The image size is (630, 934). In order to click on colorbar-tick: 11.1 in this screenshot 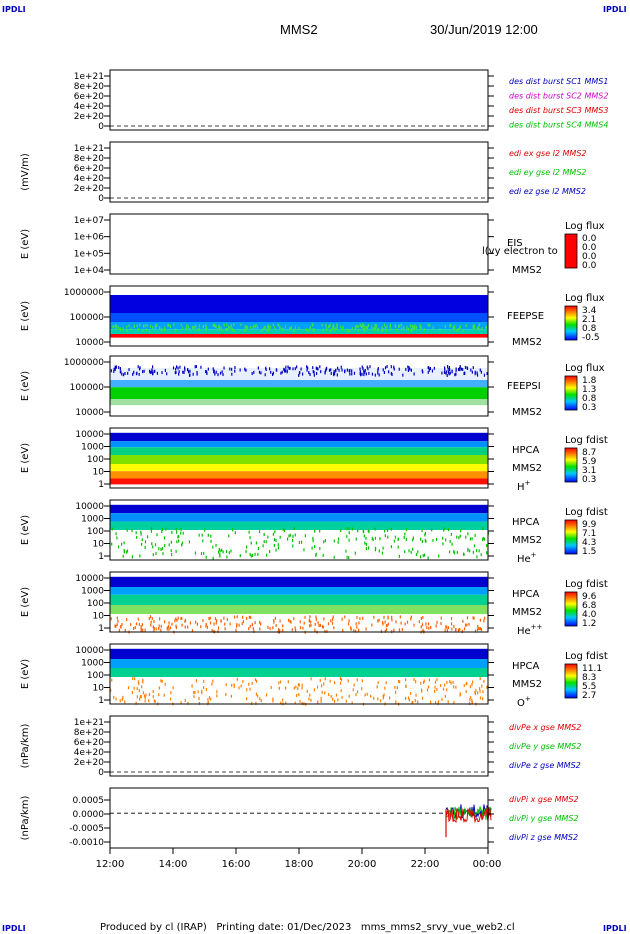, I will do `click(592, 669)`.